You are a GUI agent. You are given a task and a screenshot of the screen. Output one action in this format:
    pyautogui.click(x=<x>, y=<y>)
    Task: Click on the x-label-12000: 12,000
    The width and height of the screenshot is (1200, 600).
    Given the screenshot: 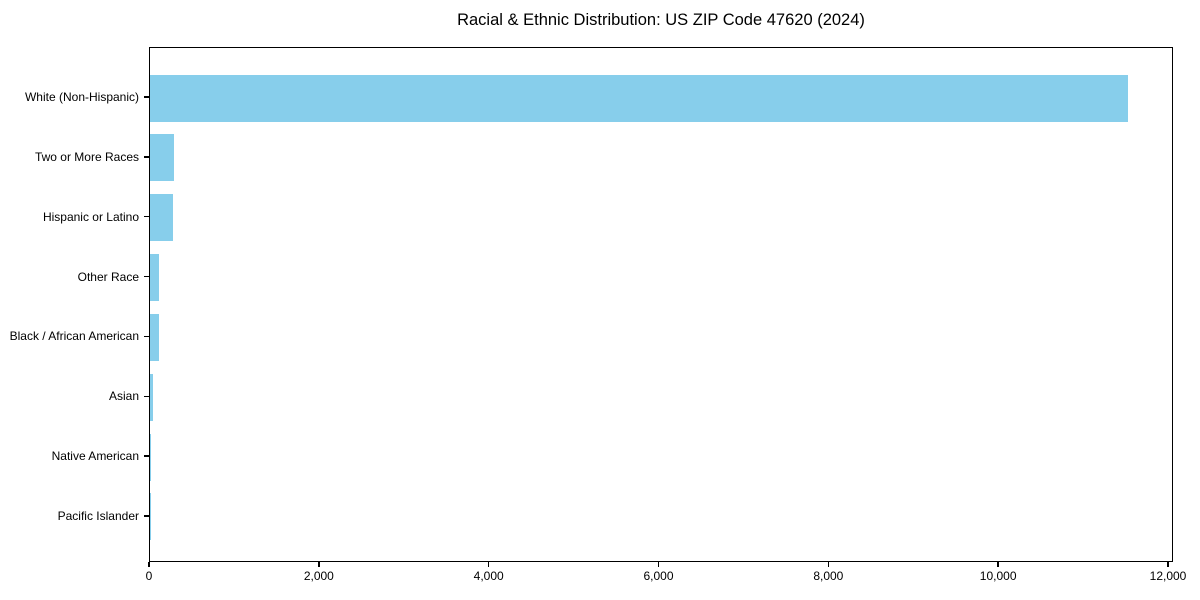 What is the action you would take?
    pyautogui.click(x=1168, y=576)
    